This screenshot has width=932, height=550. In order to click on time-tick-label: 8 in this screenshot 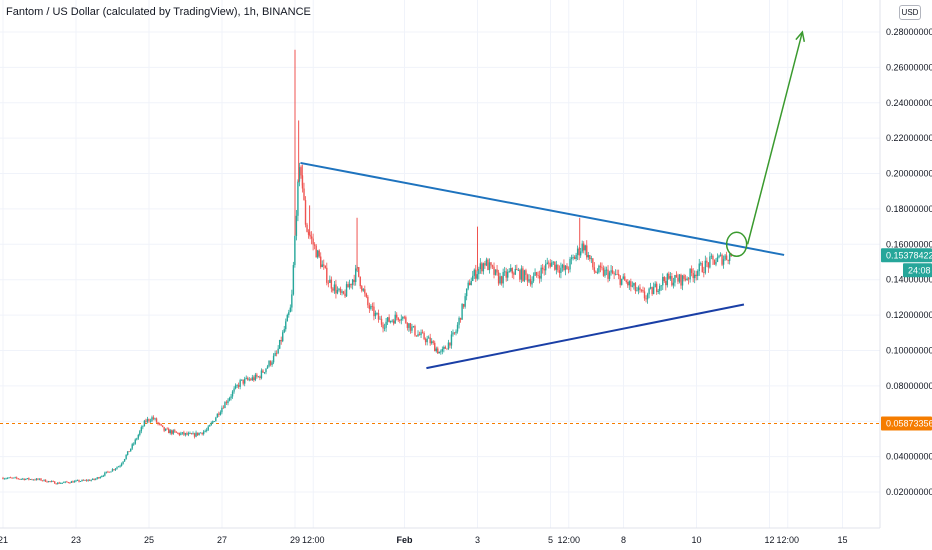, I will do `click(623, 540)`.